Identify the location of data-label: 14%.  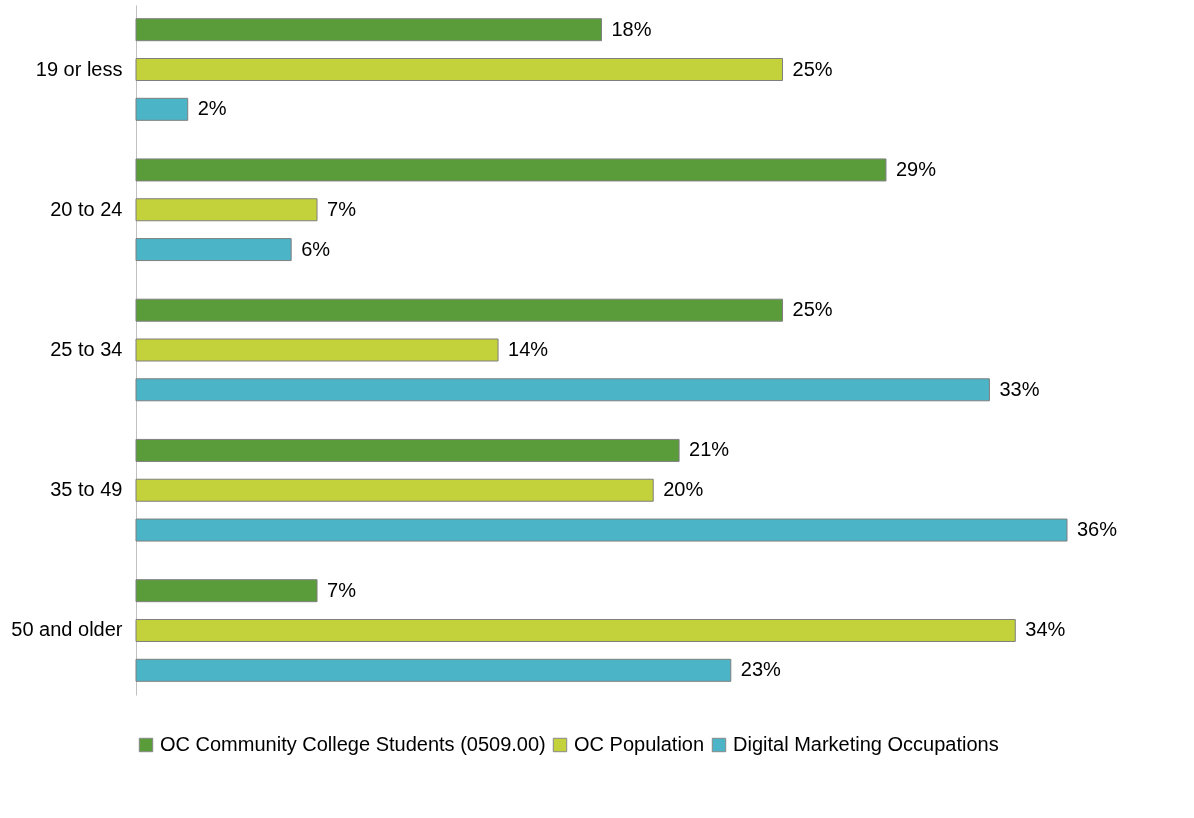
(528, 349).